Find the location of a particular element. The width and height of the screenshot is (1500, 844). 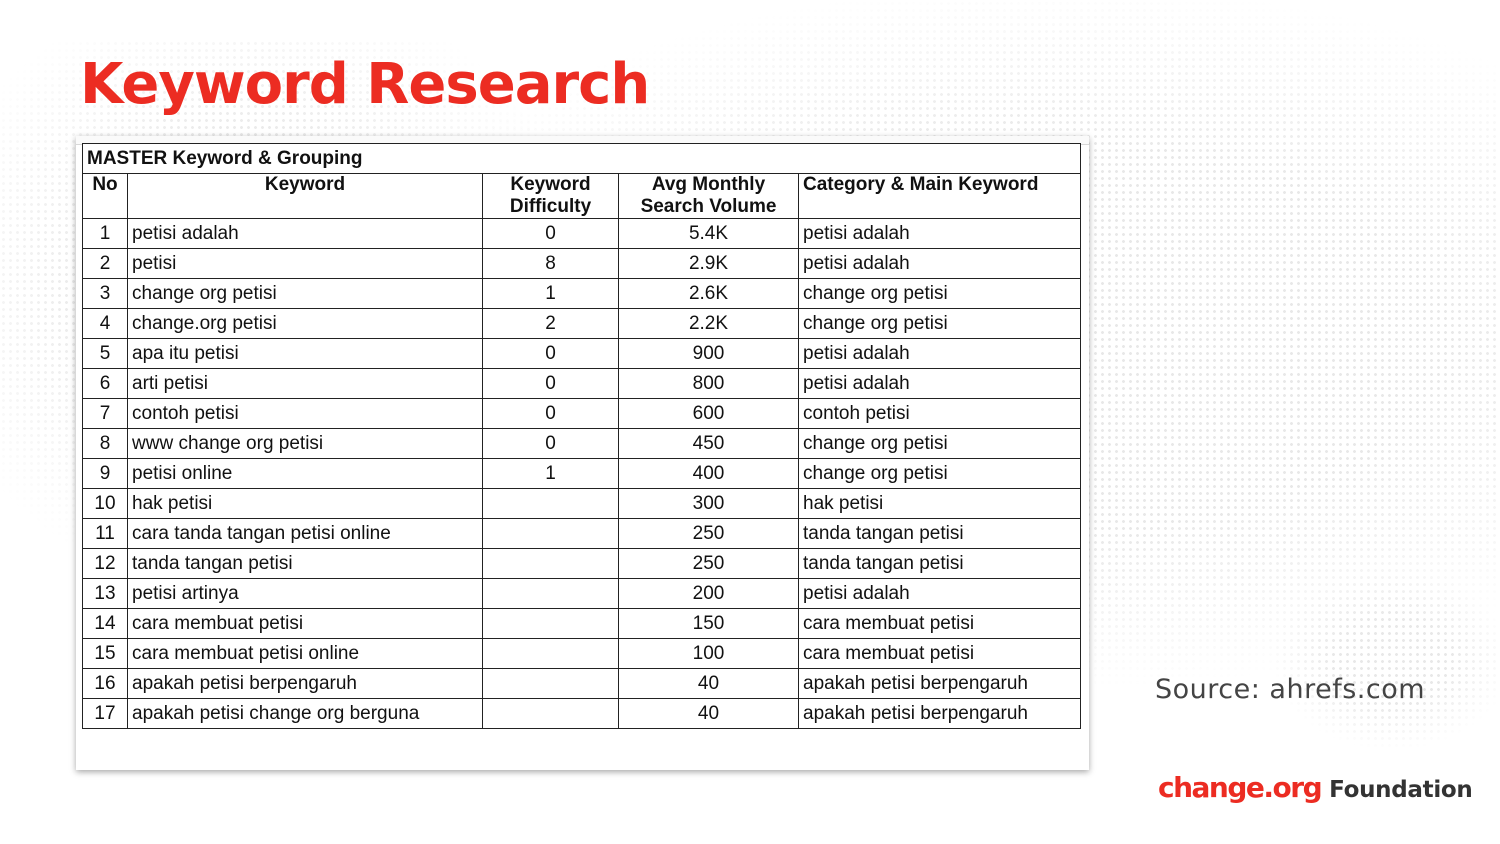

table-row: 1 petisi adalah 0 5.4K petisi adalah is located at coordinates (581, 233).